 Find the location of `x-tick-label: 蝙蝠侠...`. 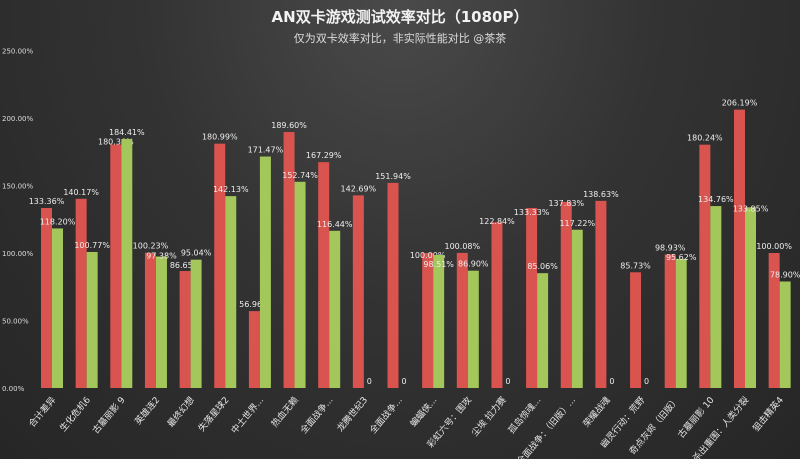

x-tick-label: 蝙蝠侠... is located at coordinates (423, 411).